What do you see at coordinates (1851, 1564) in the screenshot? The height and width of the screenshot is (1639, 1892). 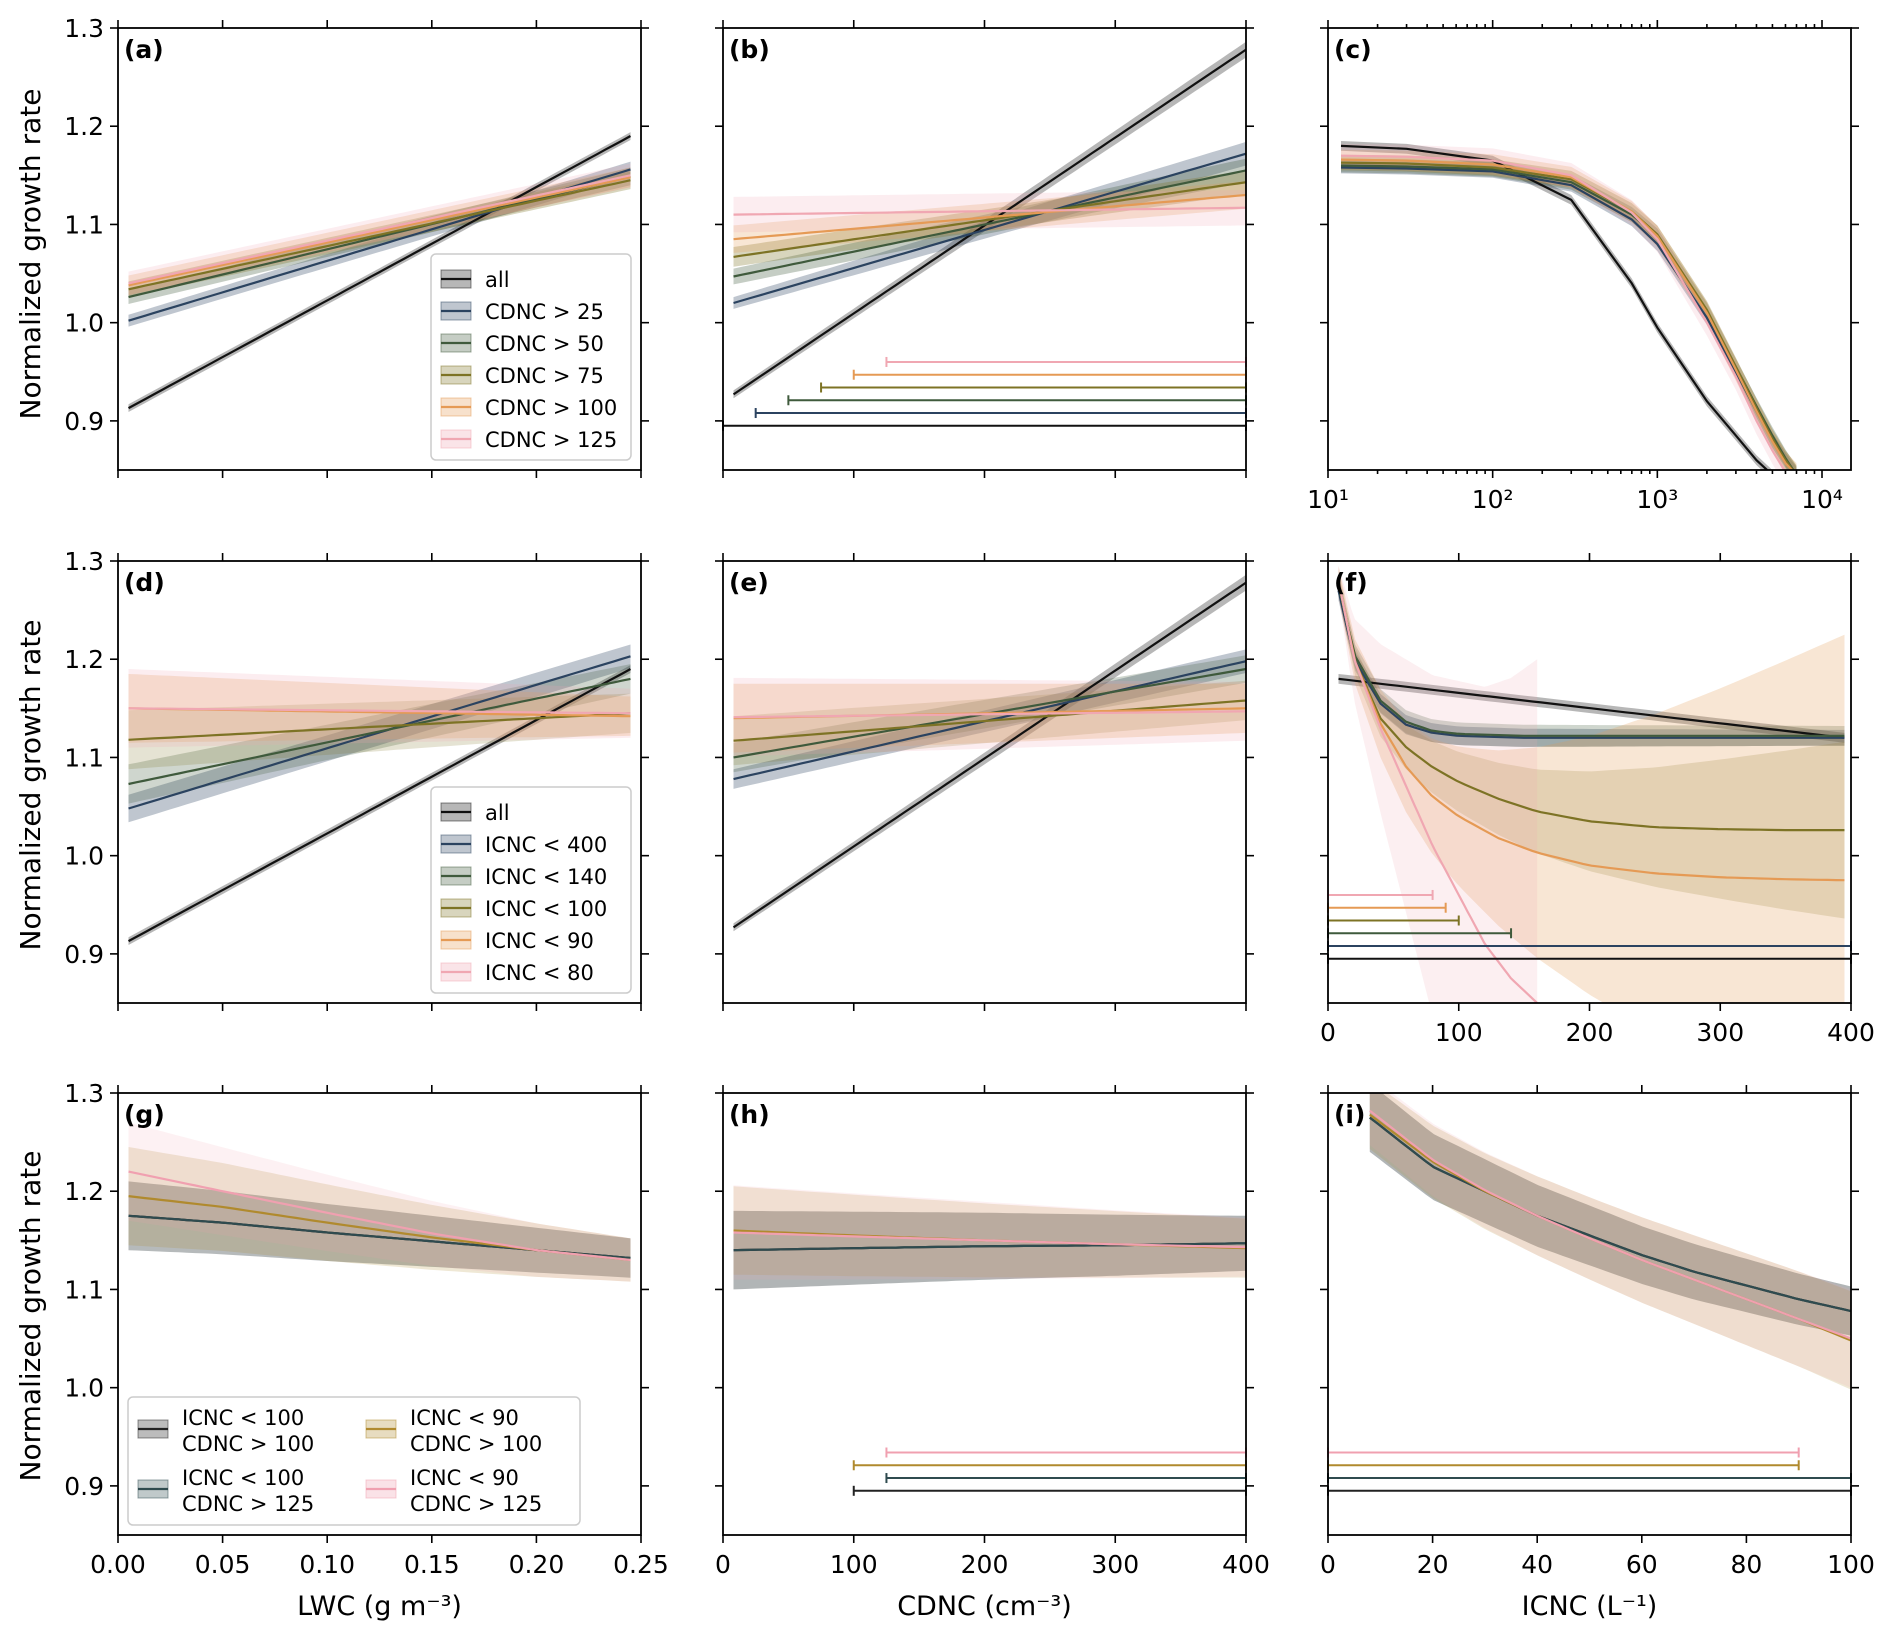 I see `xtick-label-i-5: 100` at bounding box center [1851, 1564].